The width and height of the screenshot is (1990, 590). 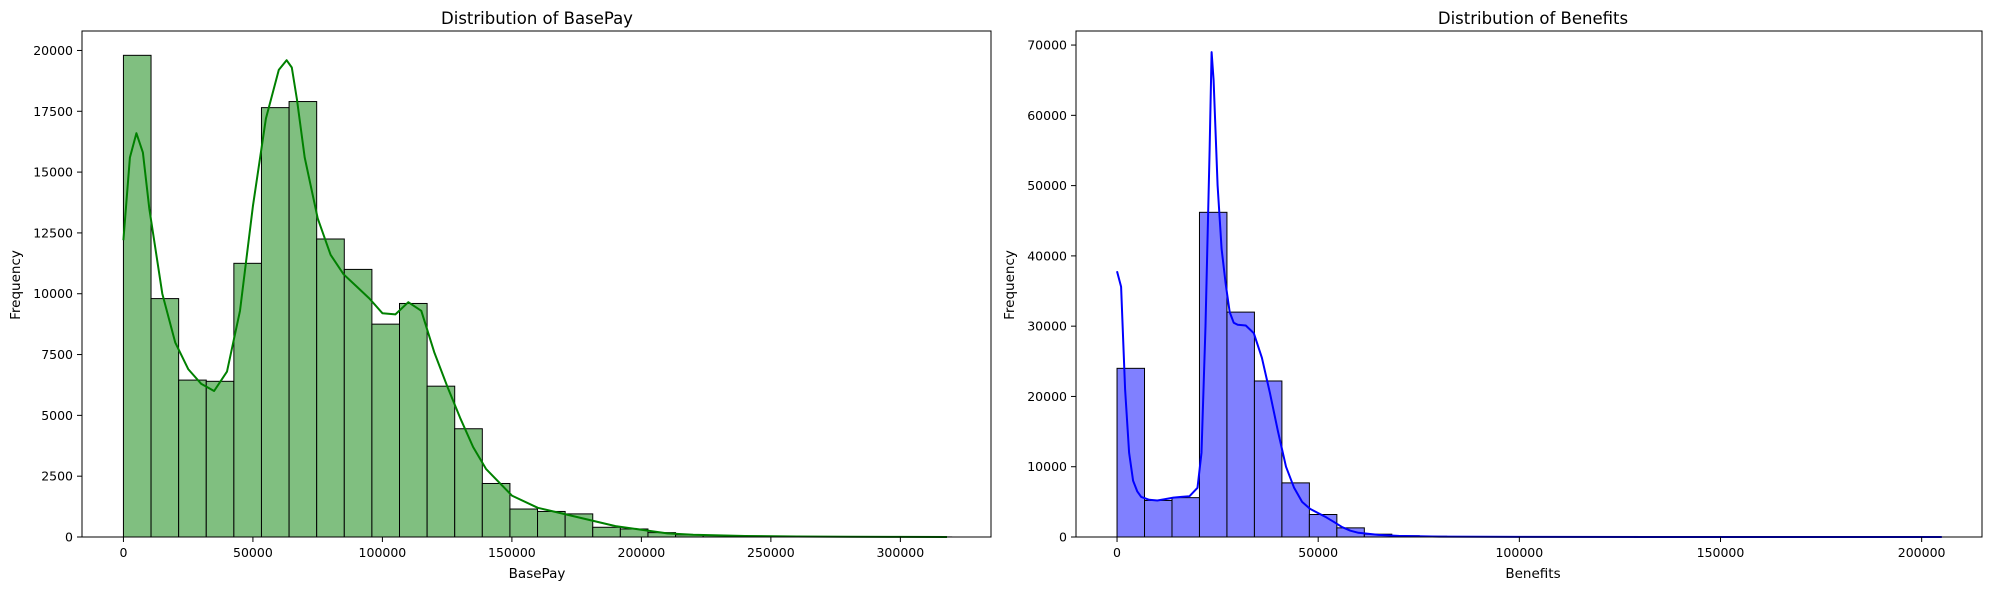 I want to click on basepay-y-tick-label: 20000, so click(x=53, y=50).